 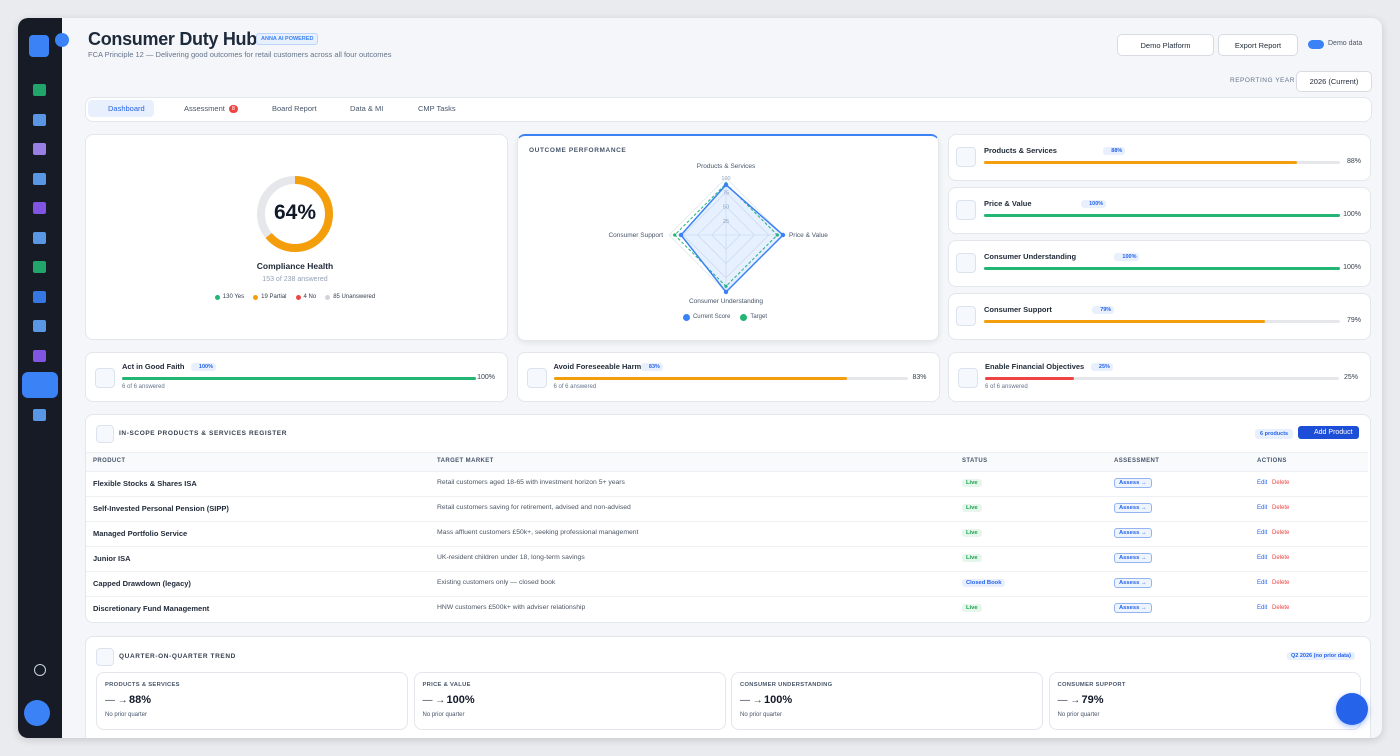 What do you see at coordinates (1352, 214) in the screenshot?
I see `outcome-value: 100%` at bounding box center [1352, 214].